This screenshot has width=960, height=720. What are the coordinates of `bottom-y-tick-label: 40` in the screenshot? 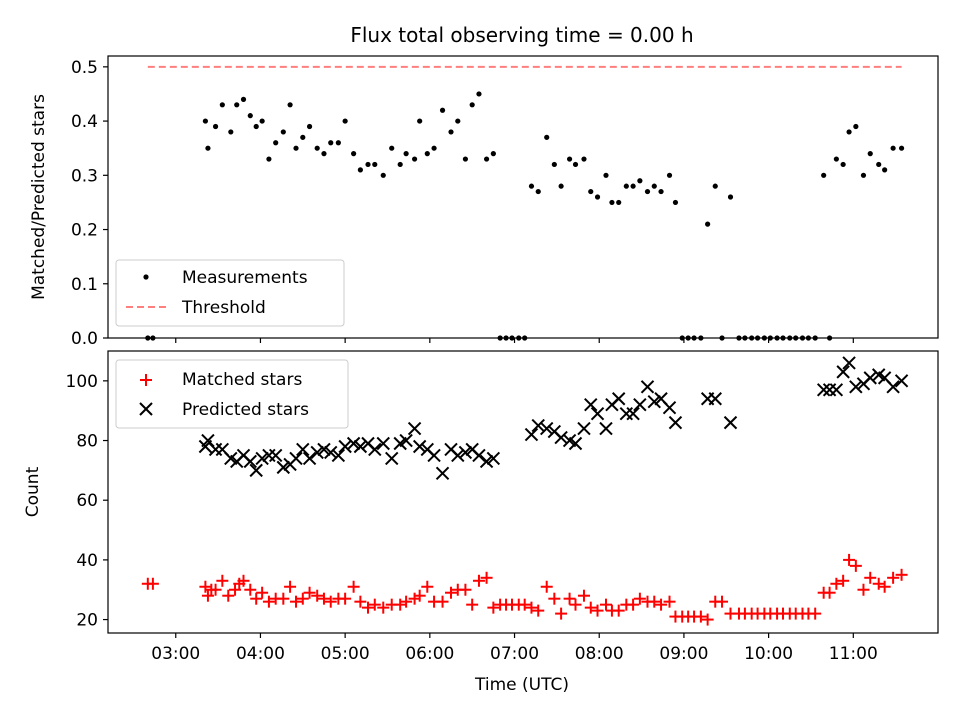 It's located at (87, 561).